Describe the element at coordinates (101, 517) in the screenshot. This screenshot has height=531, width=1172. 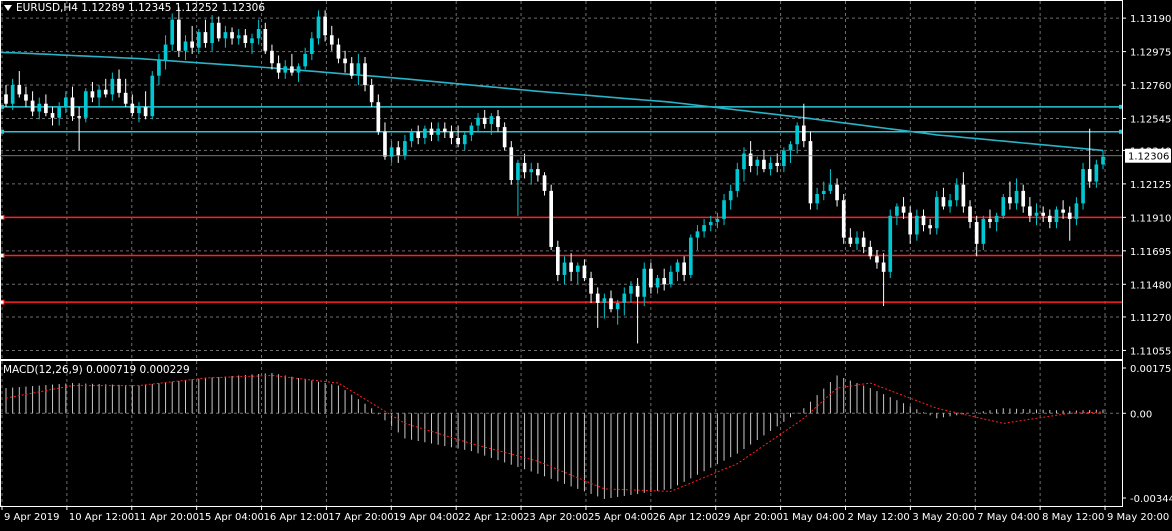
I see `time-tick-label: 10 Apr 12:00` at that location.